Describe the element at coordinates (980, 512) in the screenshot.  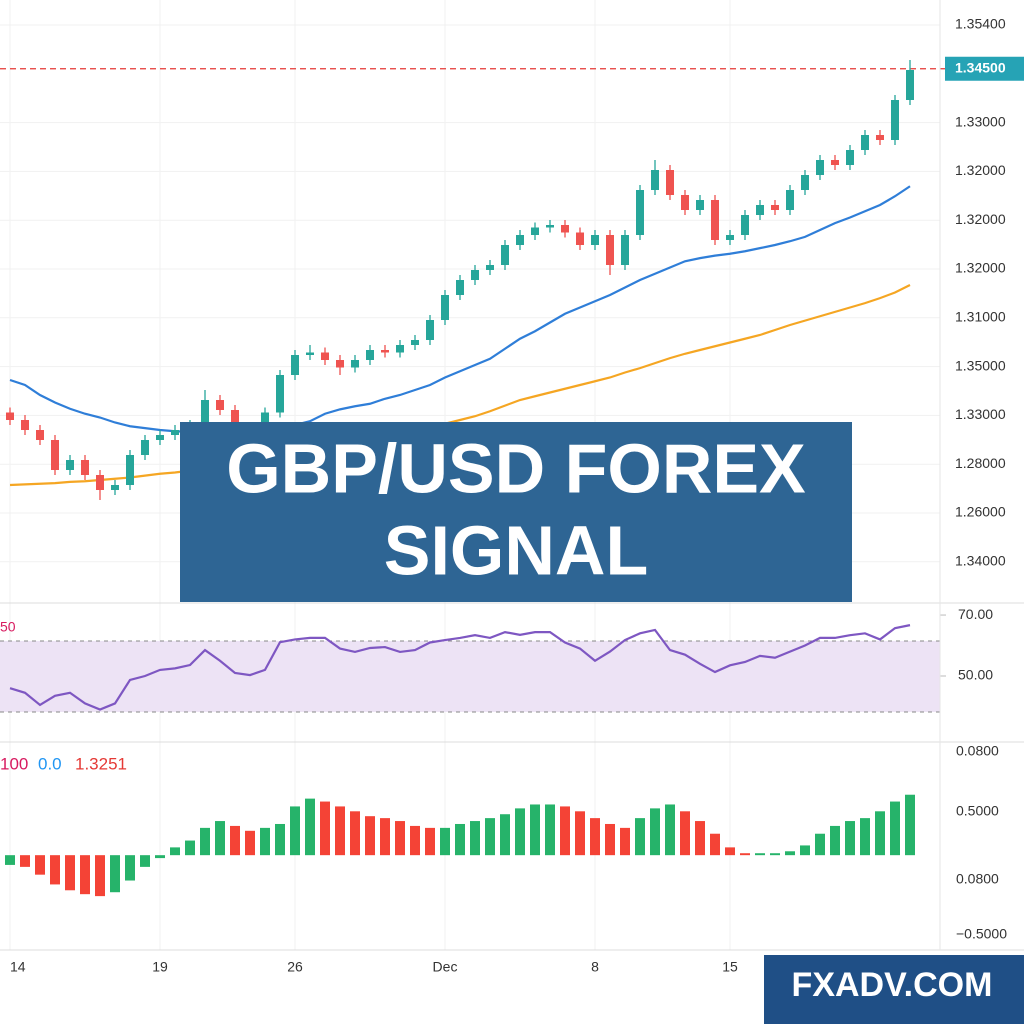
I see `y-tick-label: 1.26000` at that location.